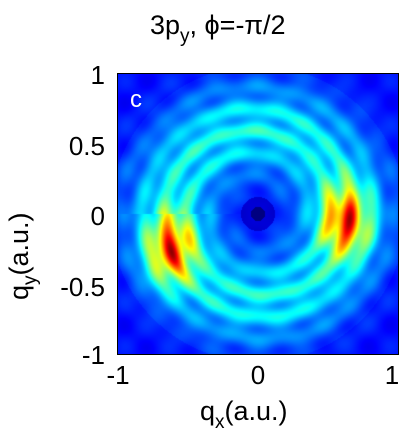 This screenshot has height=440, width=410. What do you see at coordinates (118, 375) in the screenshot?
I see `x-tick-label: -1` at bounding box center [118, 375].